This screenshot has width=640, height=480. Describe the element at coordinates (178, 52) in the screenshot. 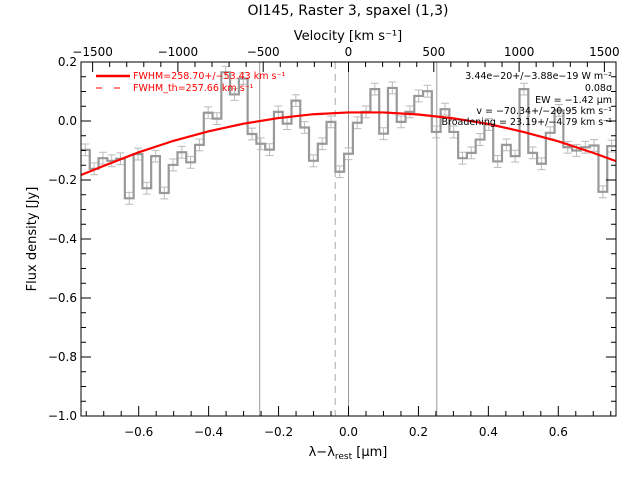

I see `top-tick-label: −1000` at that location.